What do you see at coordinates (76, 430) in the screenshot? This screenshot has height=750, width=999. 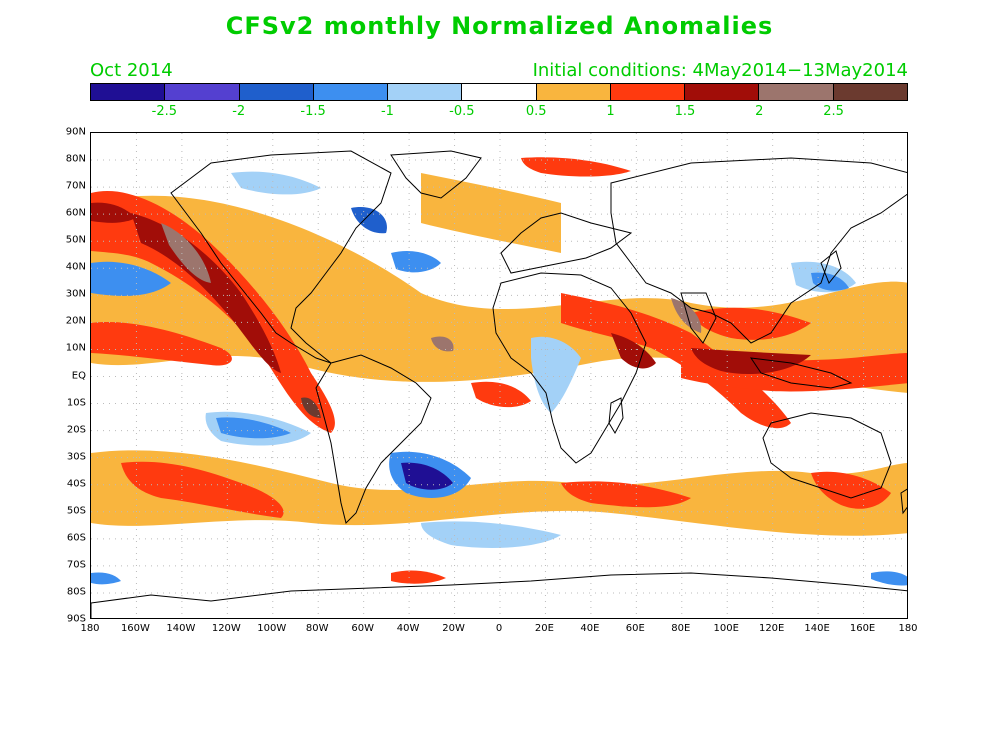 I see `latitude-label: 20S` at bounding box center [76, 430].